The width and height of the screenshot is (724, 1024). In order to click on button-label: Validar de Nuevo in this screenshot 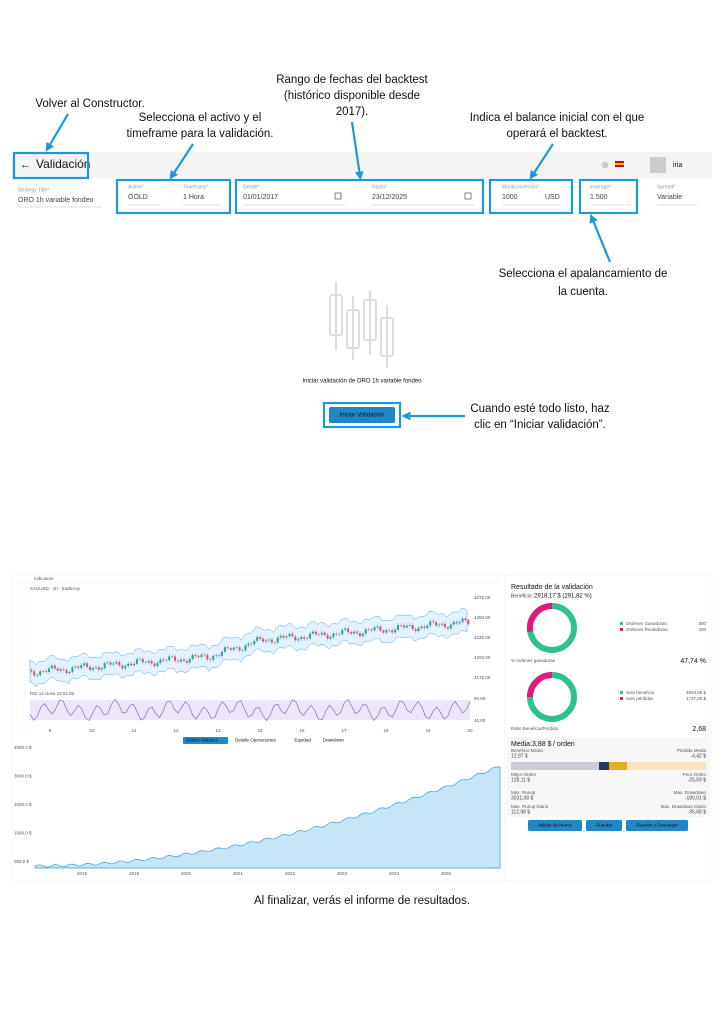, I will do `click(555, 825)`.